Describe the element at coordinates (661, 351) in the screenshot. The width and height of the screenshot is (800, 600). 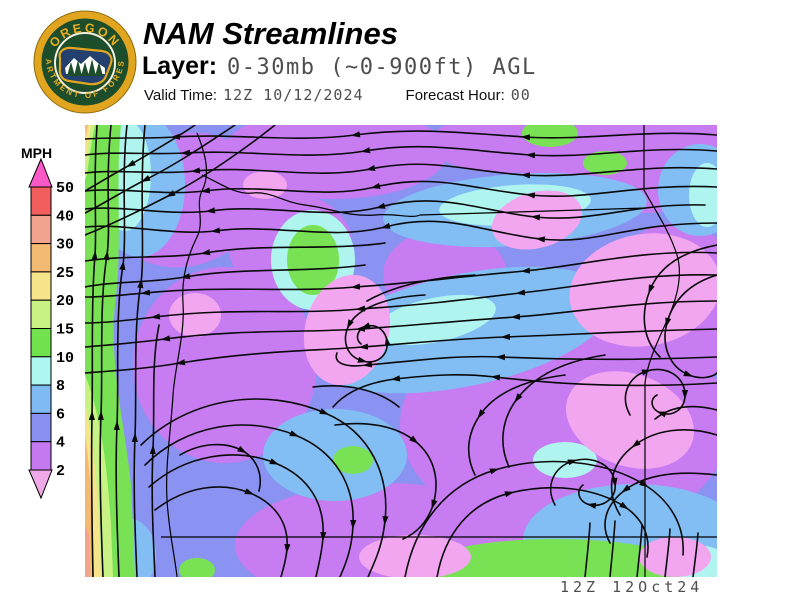
I see `east-border` at that location.